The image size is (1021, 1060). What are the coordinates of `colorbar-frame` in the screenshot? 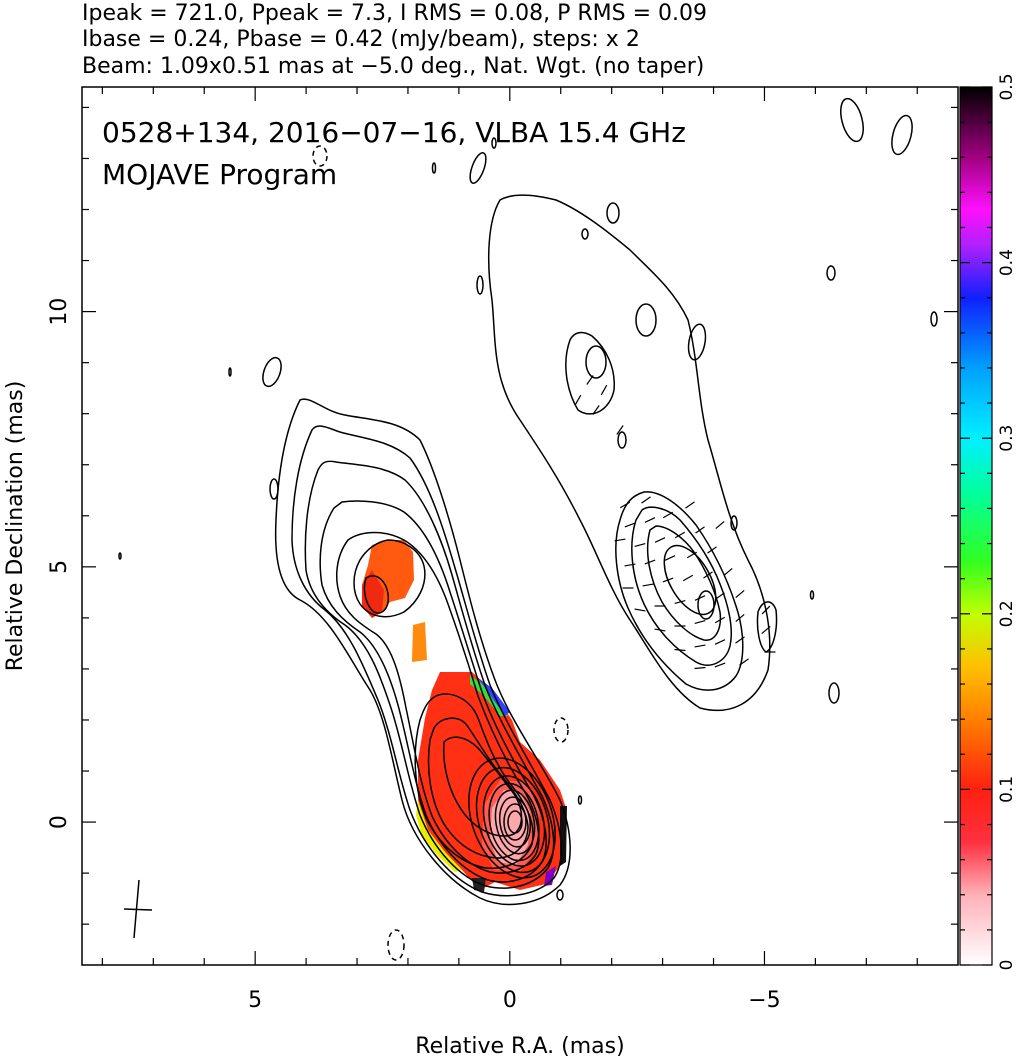 It's located at (976, 526).